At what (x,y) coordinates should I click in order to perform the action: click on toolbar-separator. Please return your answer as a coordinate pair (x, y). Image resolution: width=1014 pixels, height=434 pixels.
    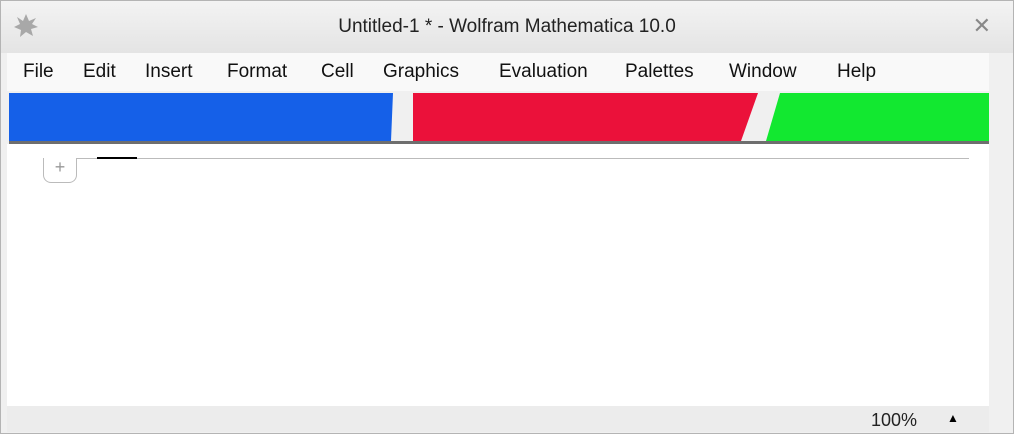
    Looking at the image, I should click on (499, 142).